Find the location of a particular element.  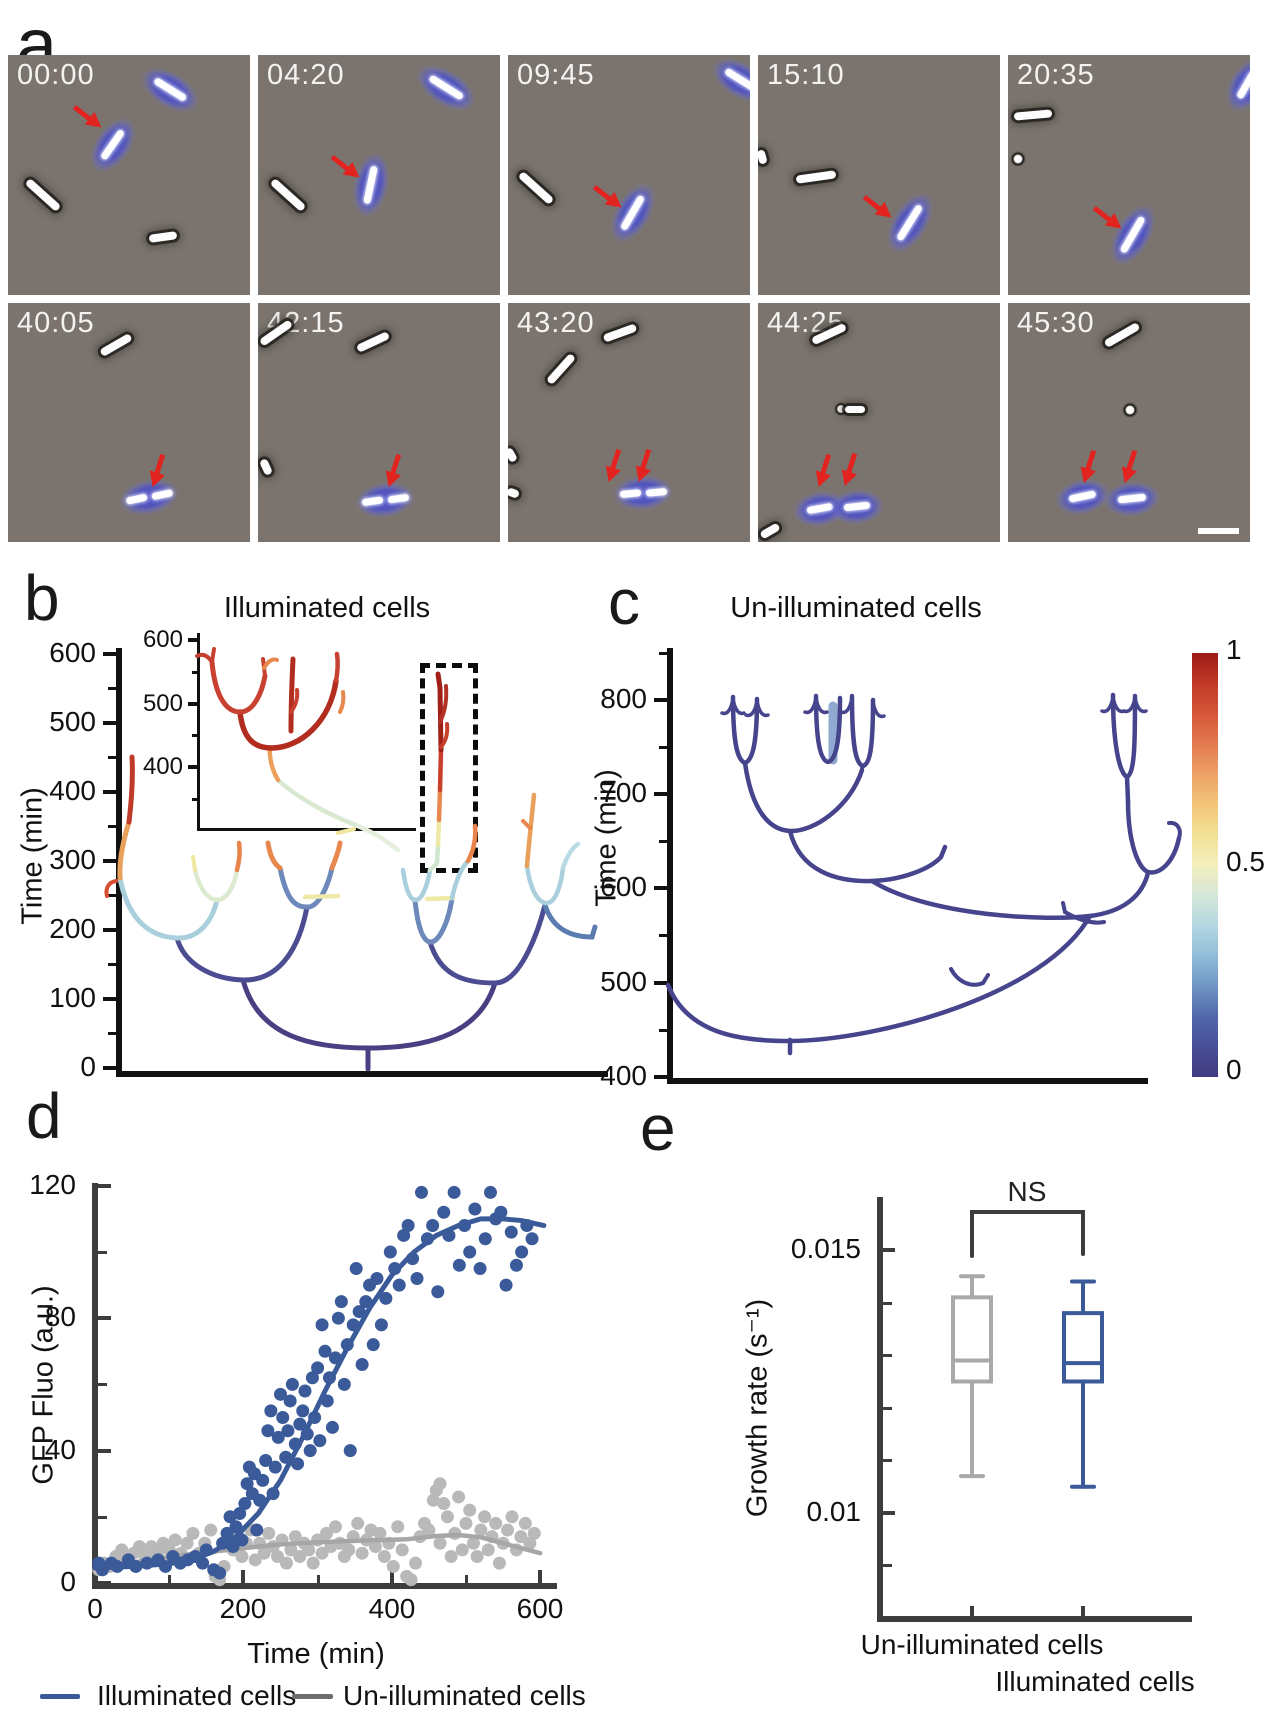

microscopy-frame: 40:05 is located at coordinates (129, 422).